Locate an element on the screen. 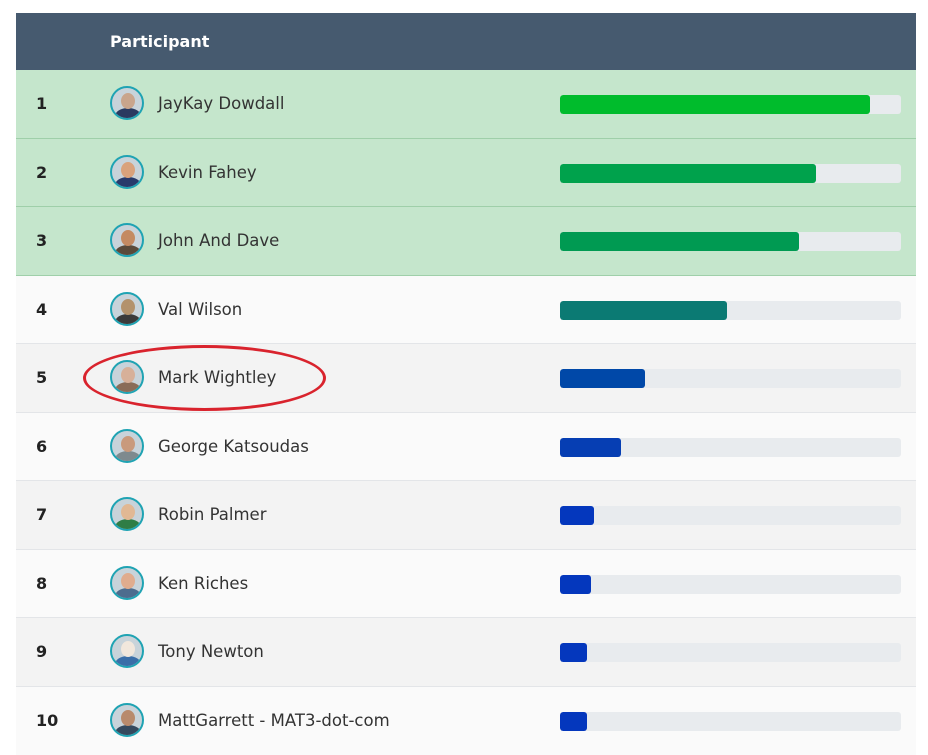  participant-name: George Katsoudas is located at coordinates (233, 447).